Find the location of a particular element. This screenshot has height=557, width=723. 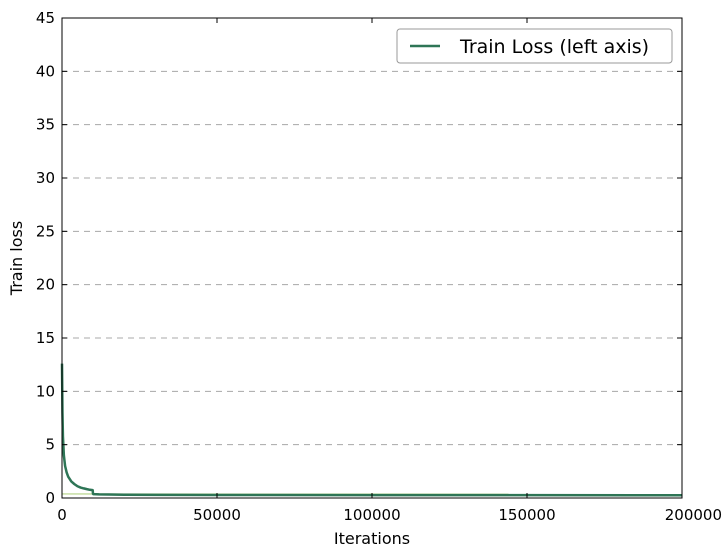

y-tick-label-3: 15 is located at coordinates (45, 338).